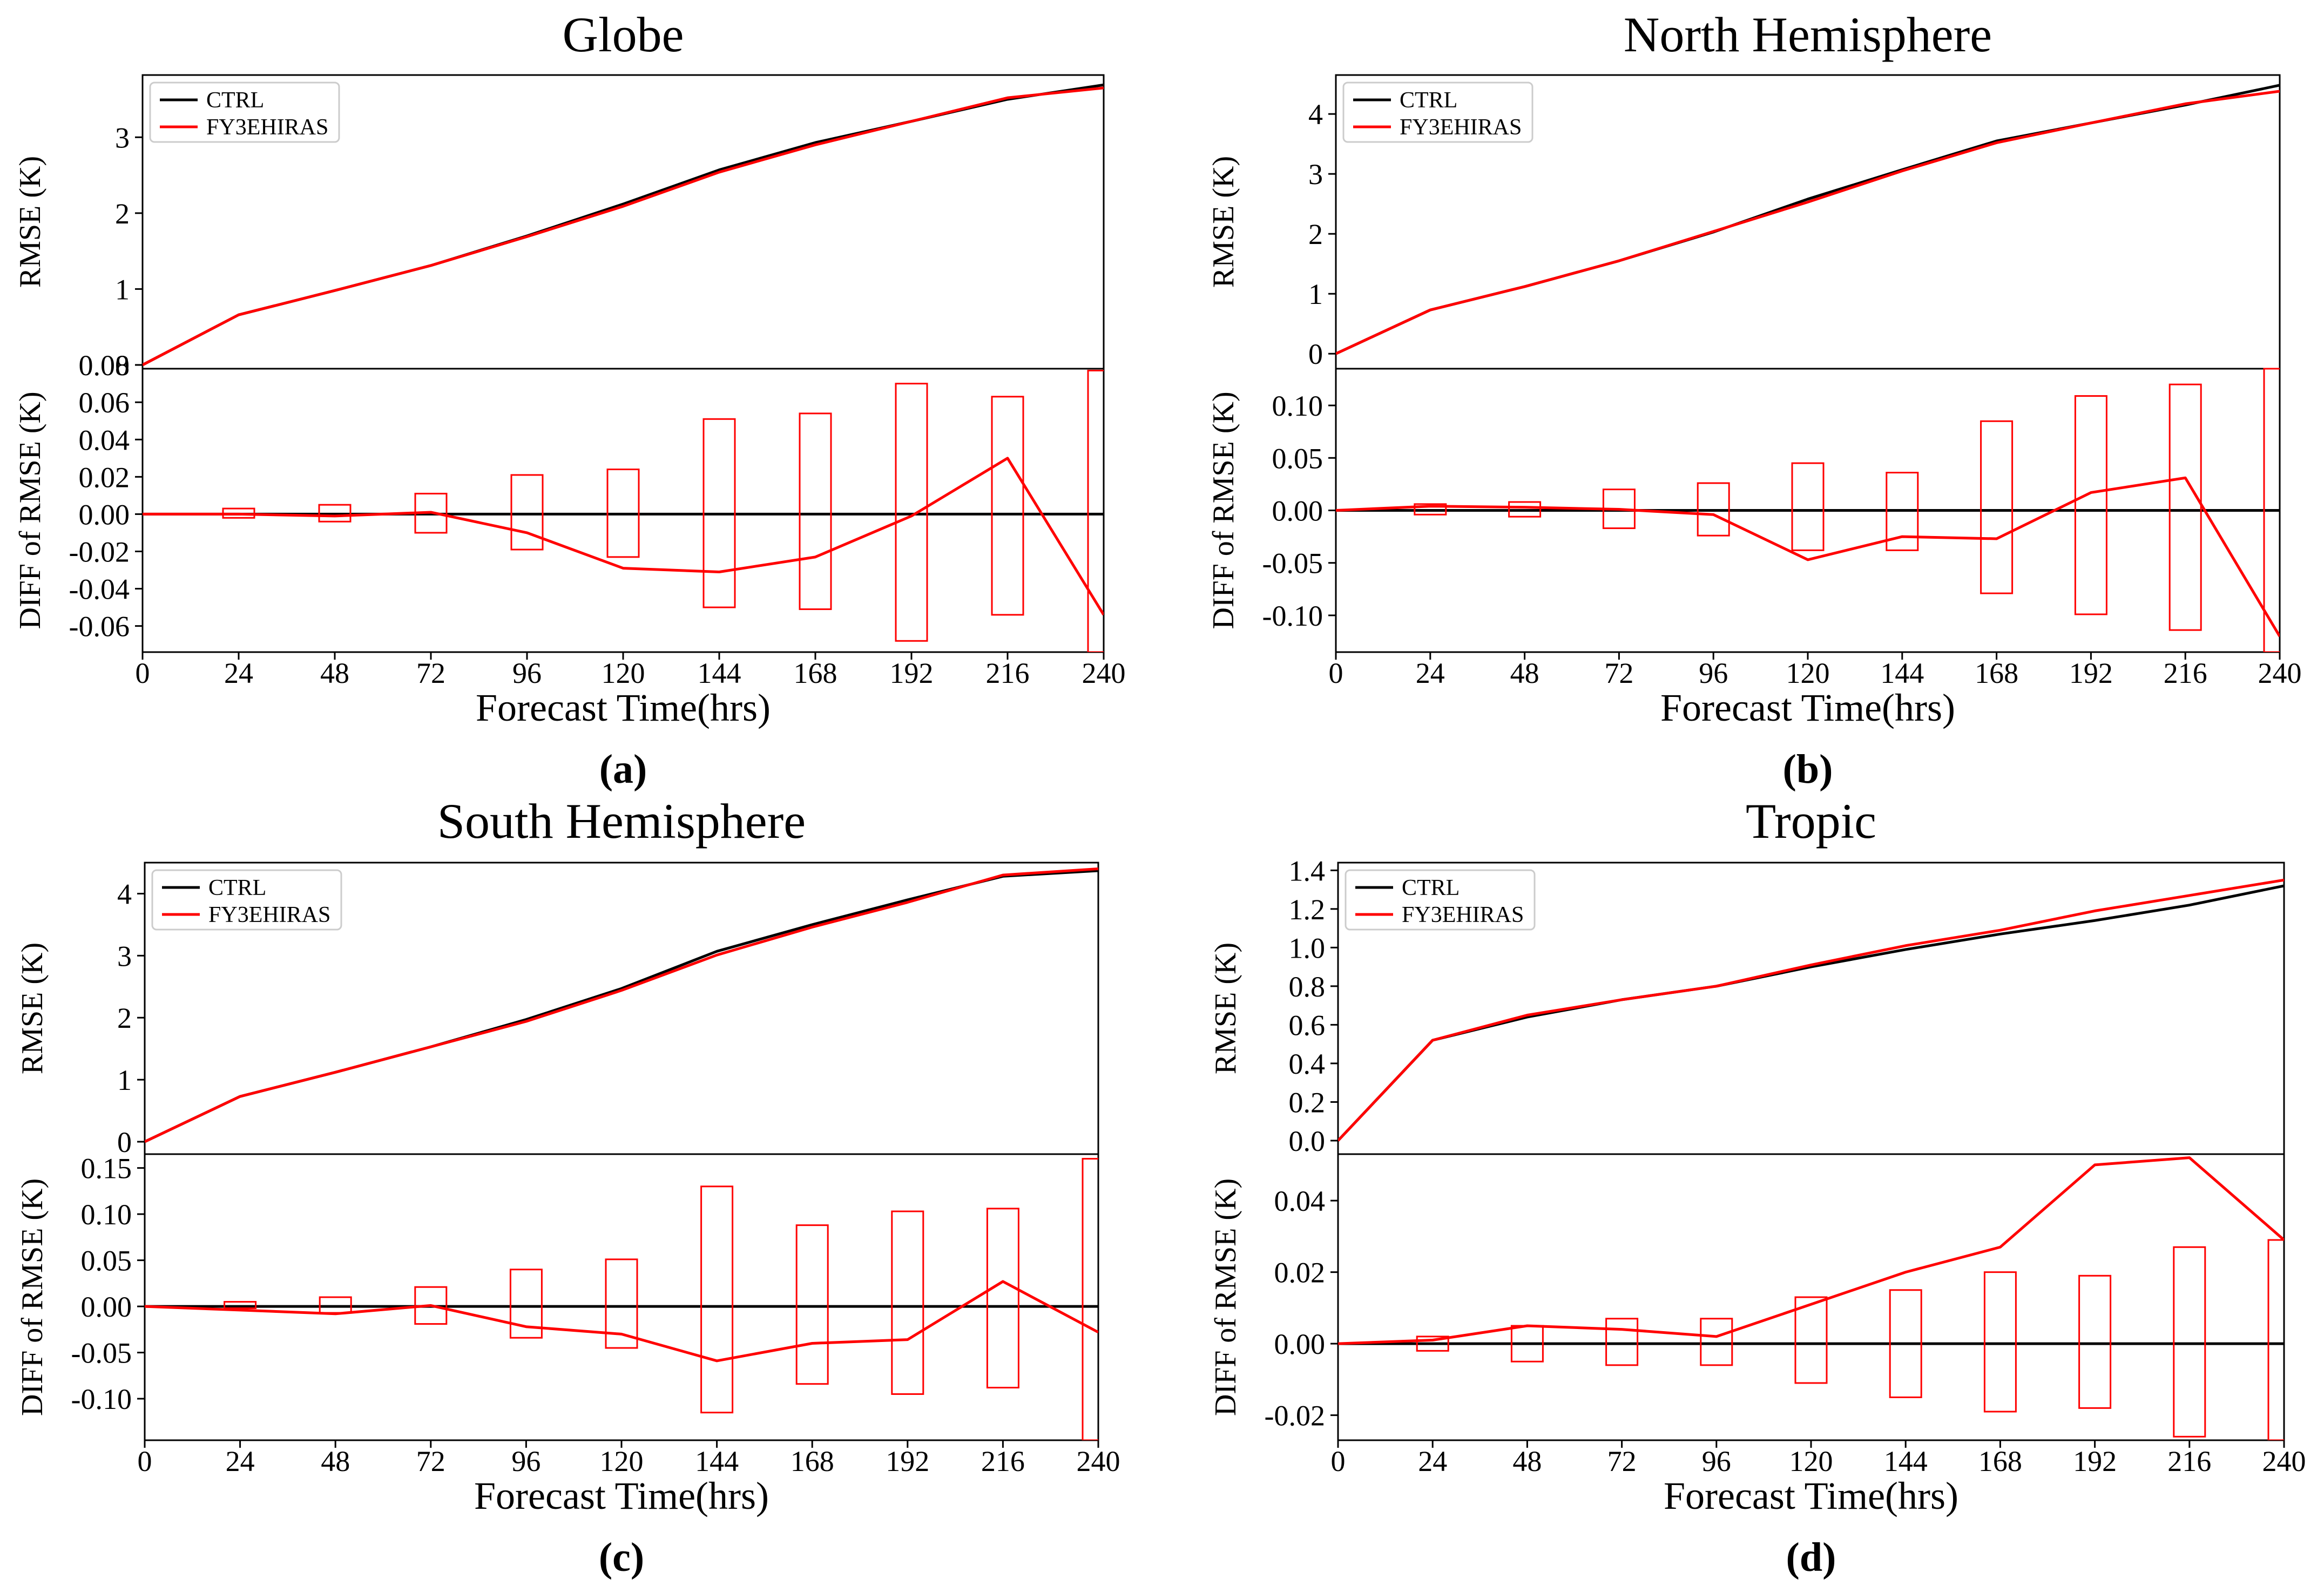 The image size is (2324, 1593). I want to click on diff-ytick-label: -0.10, so click(1293, 616).